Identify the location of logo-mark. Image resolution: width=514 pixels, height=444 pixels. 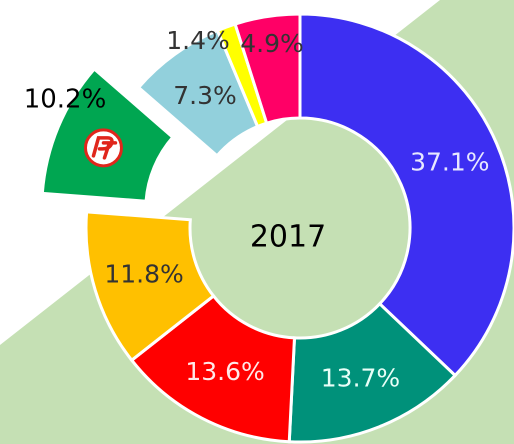
(104, 148).